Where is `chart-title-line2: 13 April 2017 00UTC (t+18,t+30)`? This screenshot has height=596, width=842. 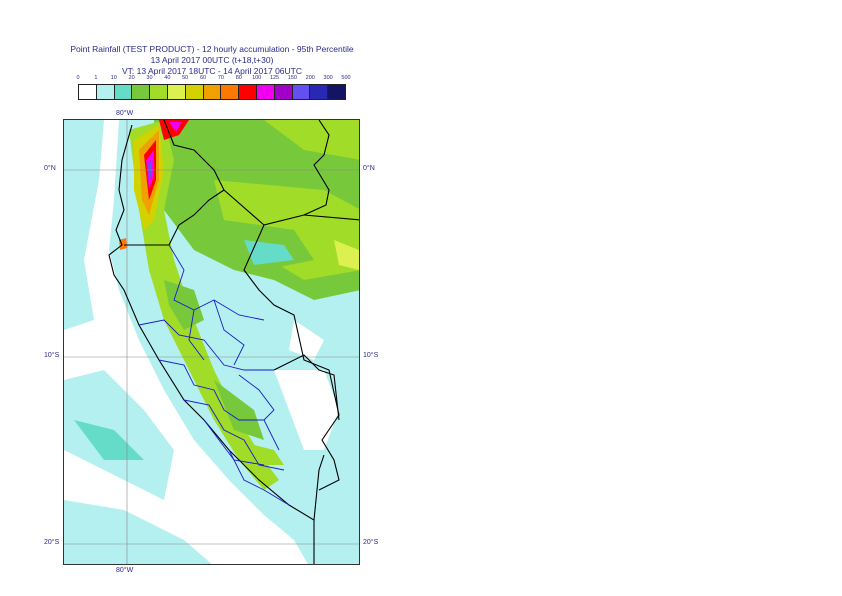 chart-title-line2: 13 April 2017 00UTC (t+18,t+30) is located at coordinates (212, 60).